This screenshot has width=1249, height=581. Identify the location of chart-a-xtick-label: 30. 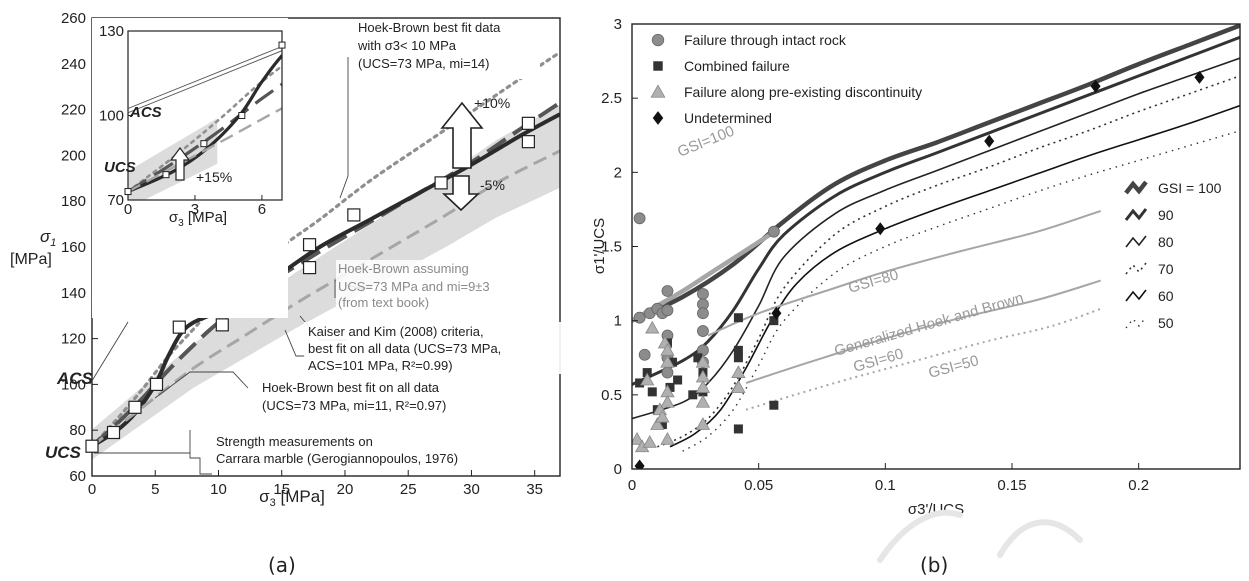
(471, 489).